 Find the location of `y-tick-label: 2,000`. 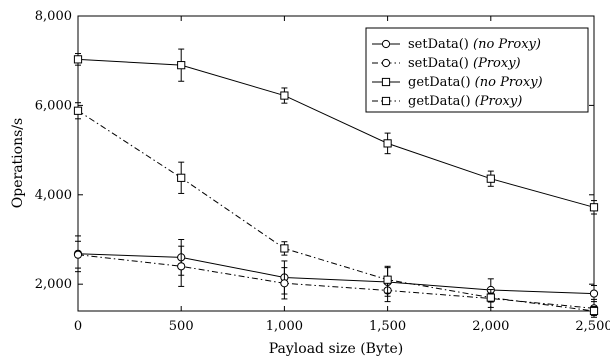

y-tick-label: 2,000 is located at coordinates (53, 284).